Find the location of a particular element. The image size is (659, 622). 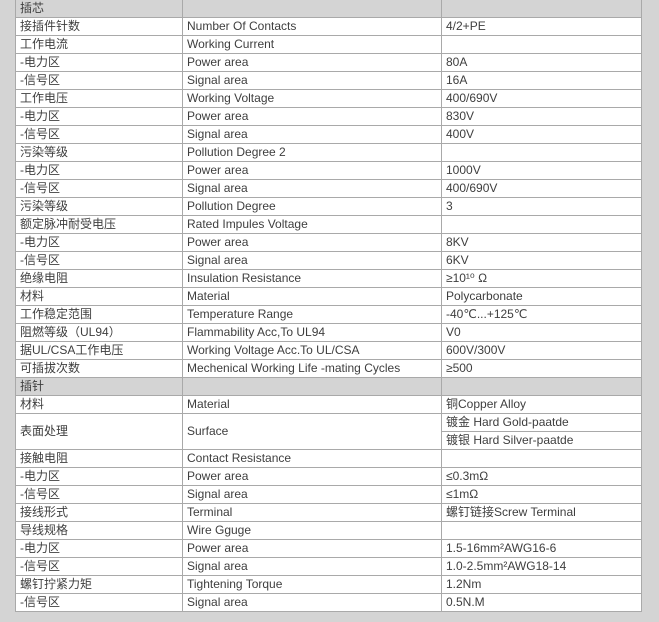

row-value: 1000V is located at coordinates (541, 170).